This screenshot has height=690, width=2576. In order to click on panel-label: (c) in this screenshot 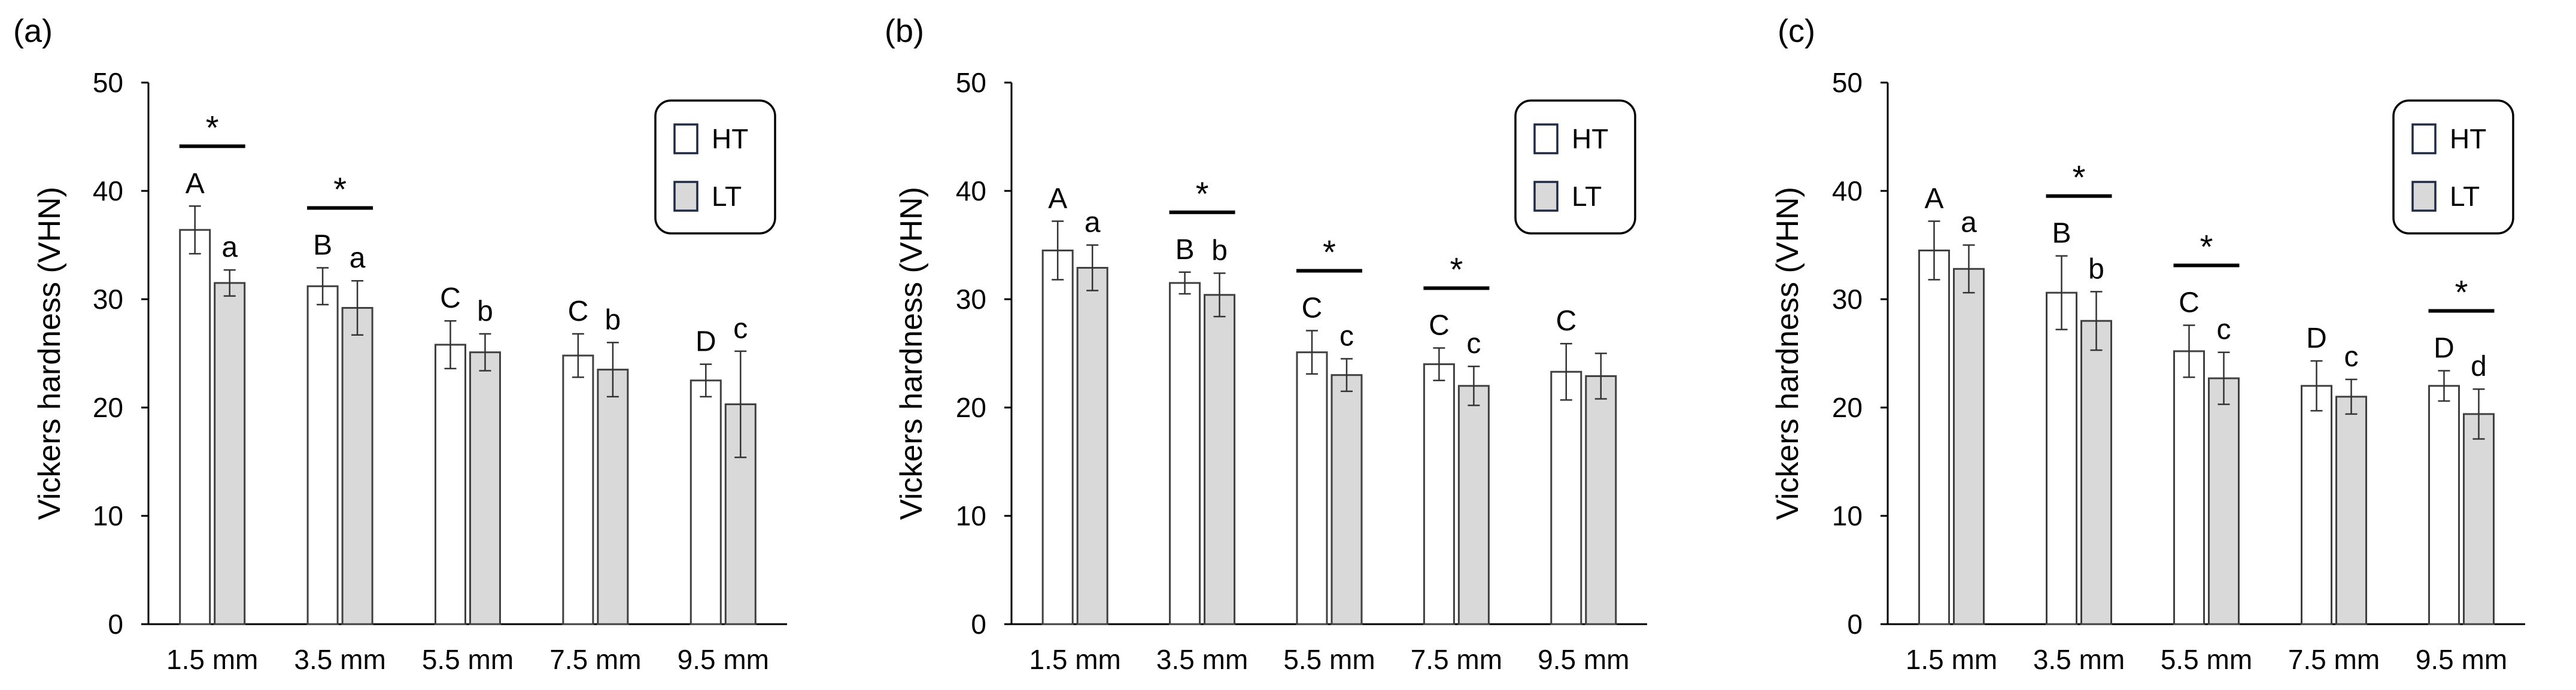, I will do `click(1796, 31)`.